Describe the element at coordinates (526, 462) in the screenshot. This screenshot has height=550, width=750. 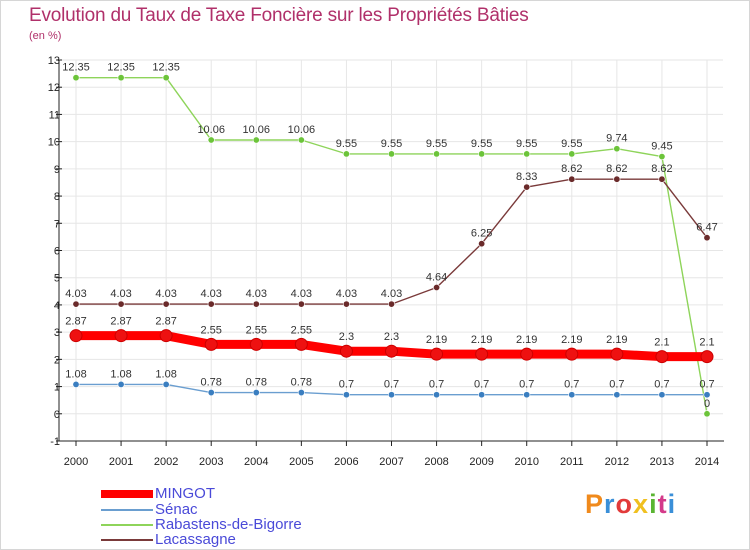
I see `x-tick-label: 2010` at that location.